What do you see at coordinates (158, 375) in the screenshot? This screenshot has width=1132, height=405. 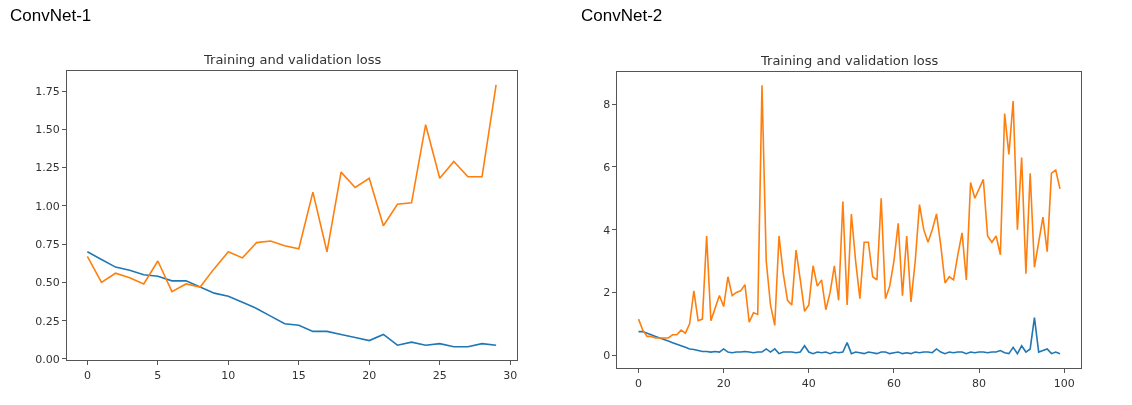 I see `x-tick-label: 5` at bounding box center [158, 375].